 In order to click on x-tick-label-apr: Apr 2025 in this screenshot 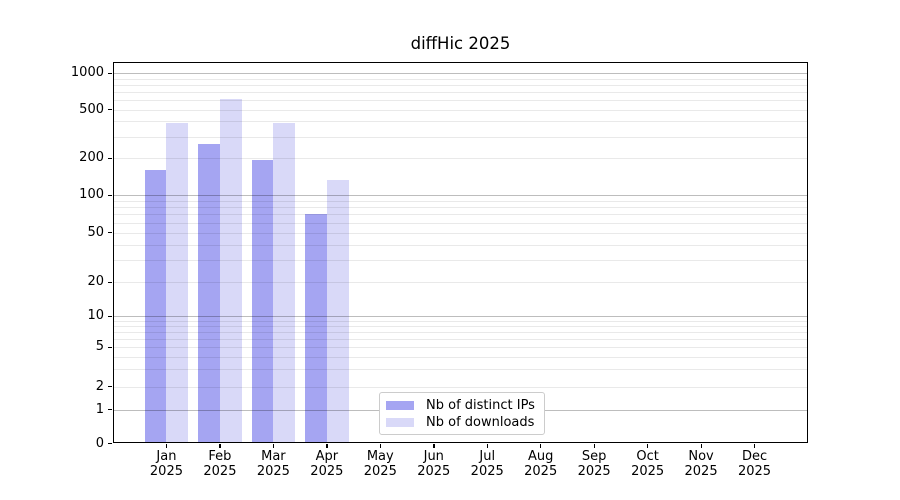, I will do `click(327, 464)`.